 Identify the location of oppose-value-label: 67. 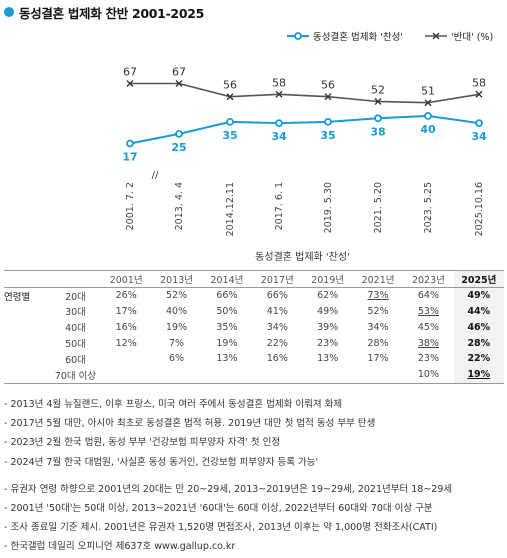
(179, 72).